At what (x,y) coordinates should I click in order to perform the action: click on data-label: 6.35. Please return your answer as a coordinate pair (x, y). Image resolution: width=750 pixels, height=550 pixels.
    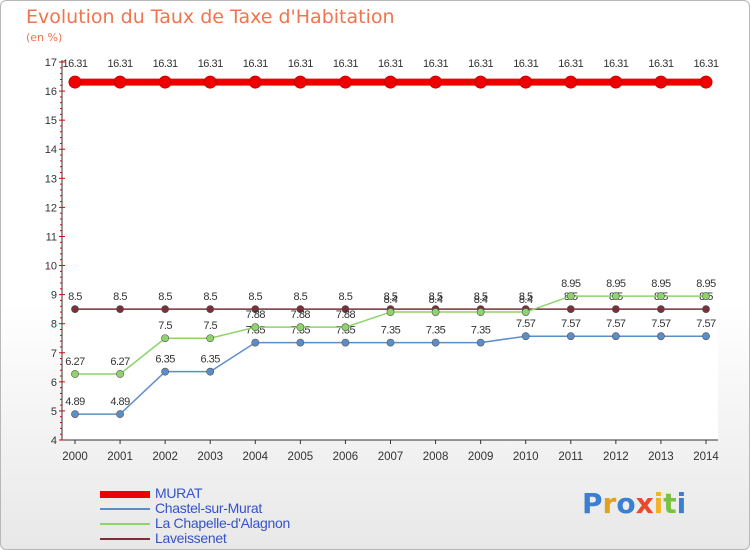
    Looking at the image, I should click on (165, 360).